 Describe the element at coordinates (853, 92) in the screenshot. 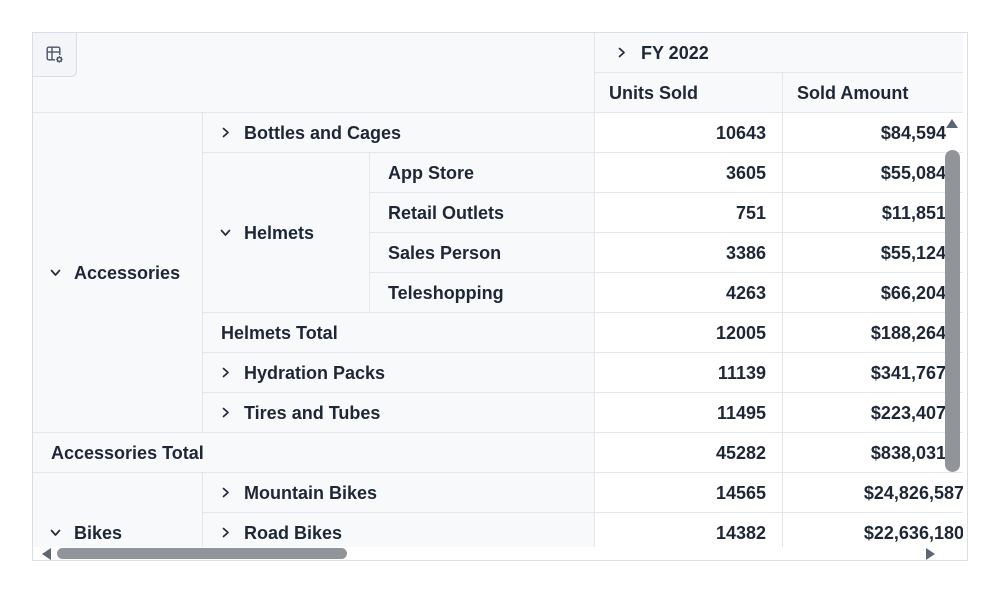

I see `column-header-label: Sold Amount` at that location.